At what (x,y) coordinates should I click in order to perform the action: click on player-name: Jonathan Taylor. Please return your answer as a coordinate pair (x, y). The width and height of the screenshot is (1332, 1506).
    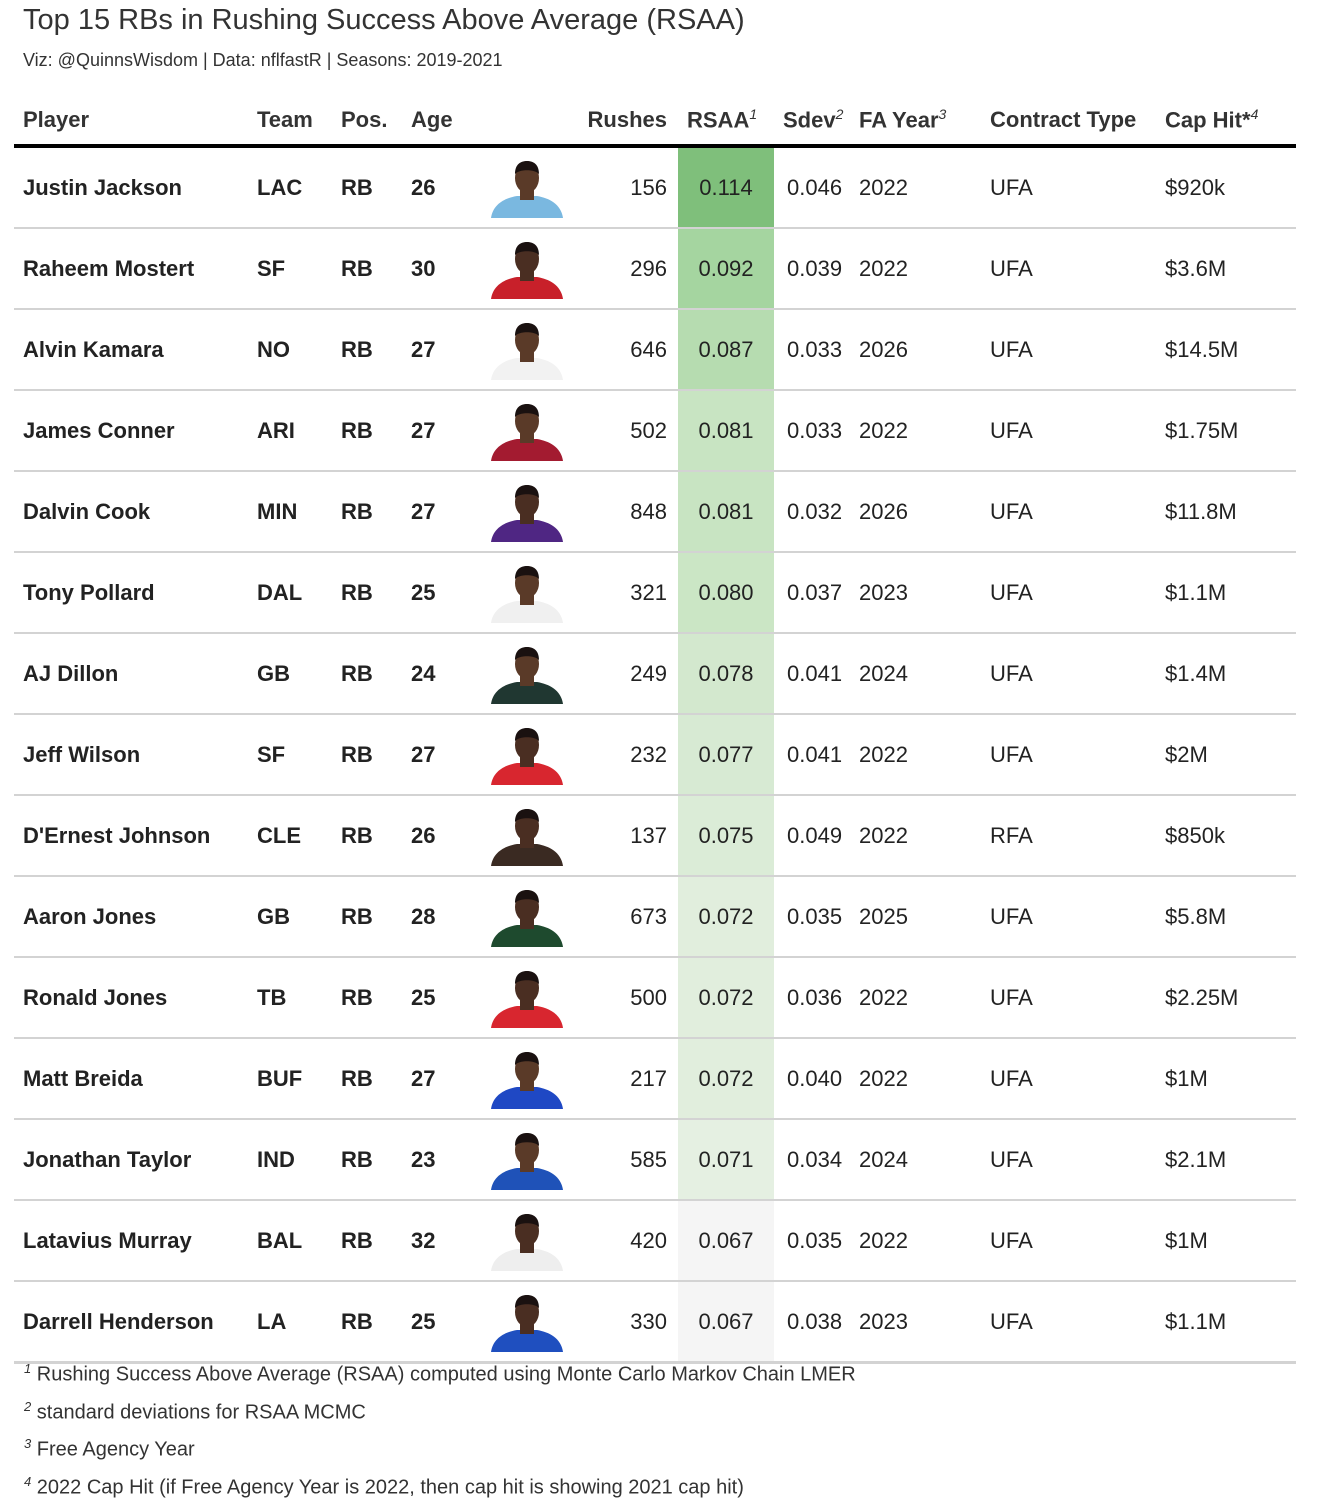
    Looking at the image, I should click on (131, 1160).